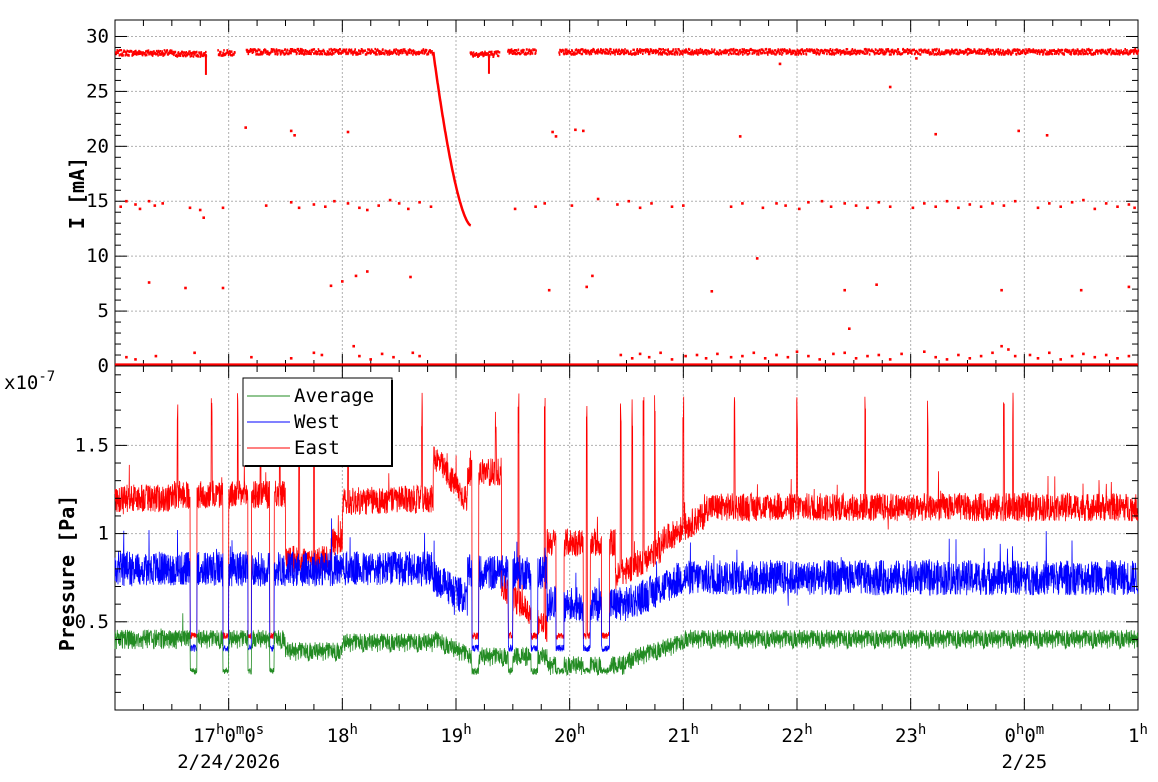 The image size is (1158, 782). I want to click on current-y-tick-label: 5, so click(103, 311).